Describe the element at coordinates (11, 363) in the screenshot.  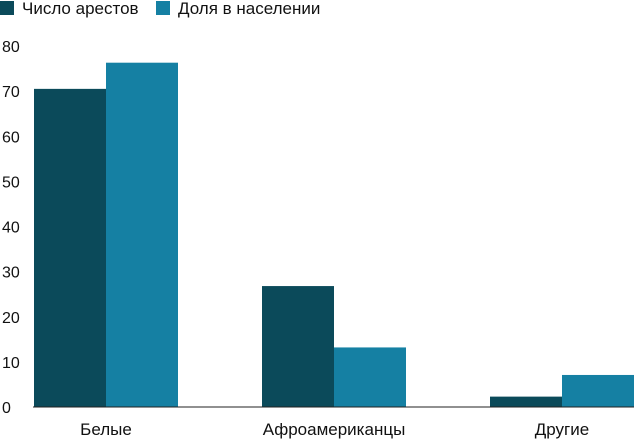
I see `y-tick-label: 10` at that location.